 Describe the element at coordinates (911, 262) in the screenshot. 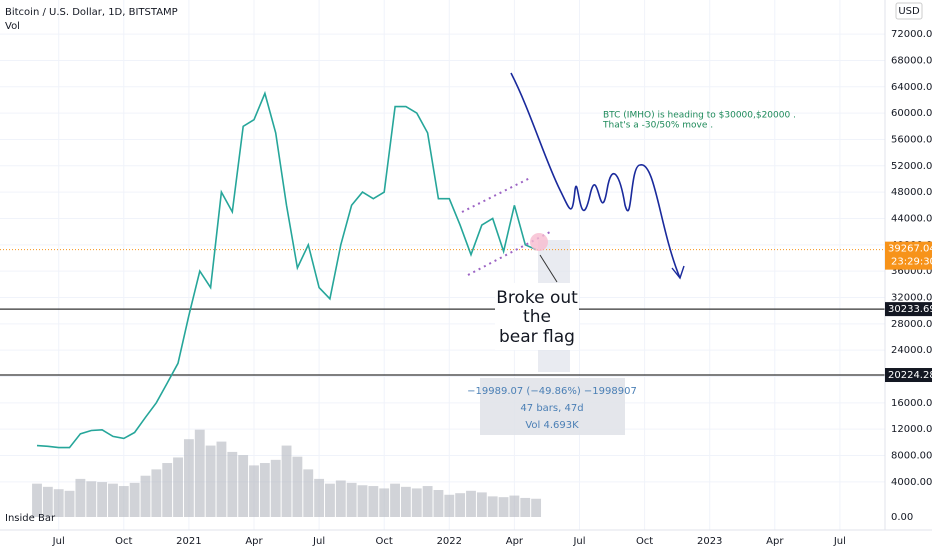

I see `countdown: 23:29:30` at that location.